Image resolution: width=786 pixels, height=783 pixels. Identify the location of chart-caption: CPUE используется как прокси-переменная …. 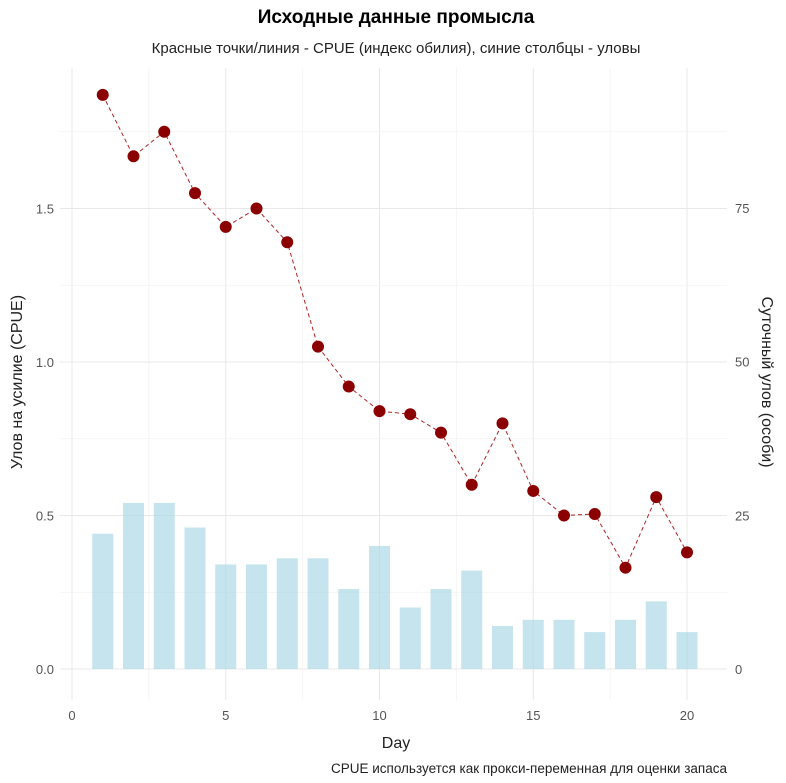
(529, 768).